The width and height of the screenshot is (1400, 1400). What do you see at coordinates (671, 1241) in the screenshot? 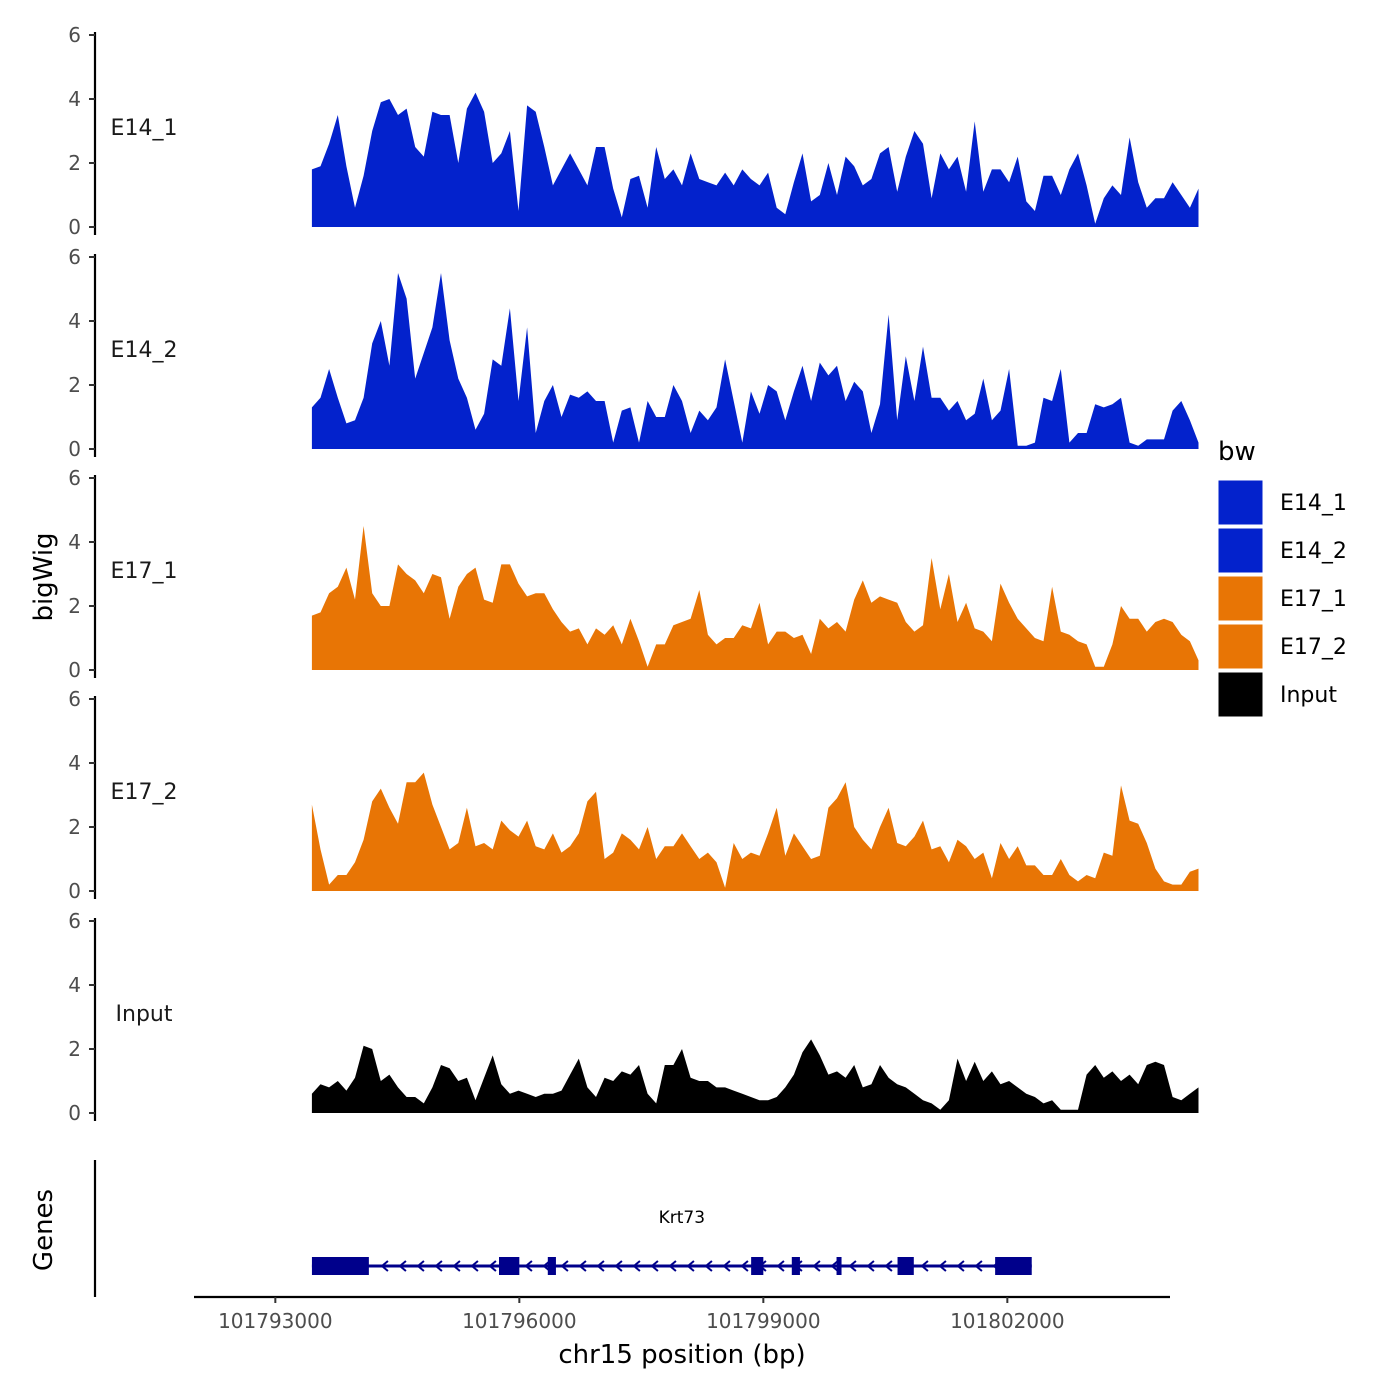
I see `gene-model-krt73: Krt73` at bounding box center [671, 1241].